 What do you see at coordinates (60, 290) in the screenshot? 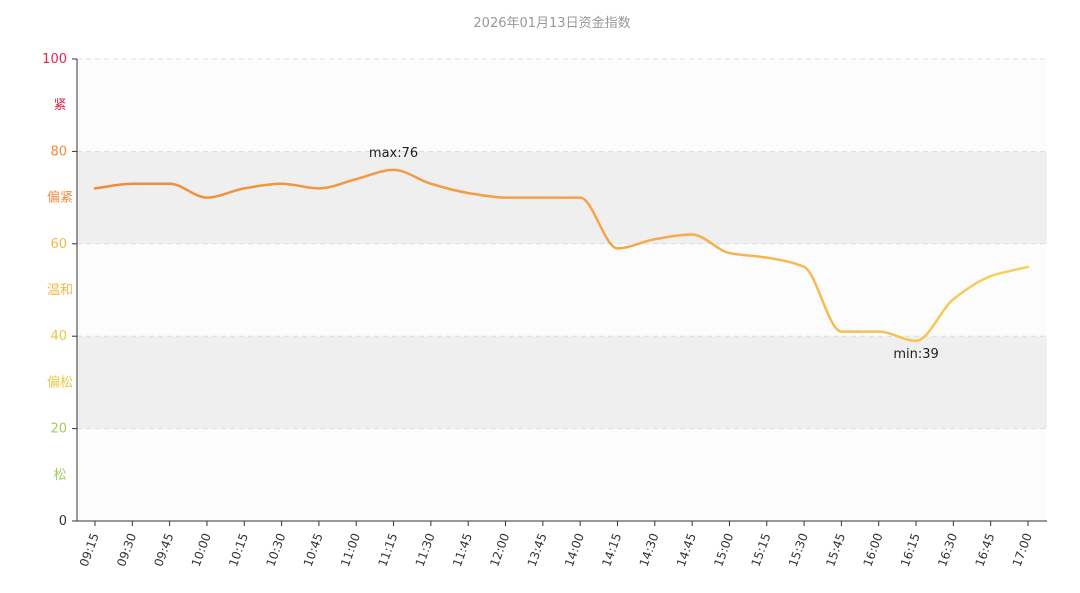
I see `zone-label-2: 温和` at bounding box center [60, 290].